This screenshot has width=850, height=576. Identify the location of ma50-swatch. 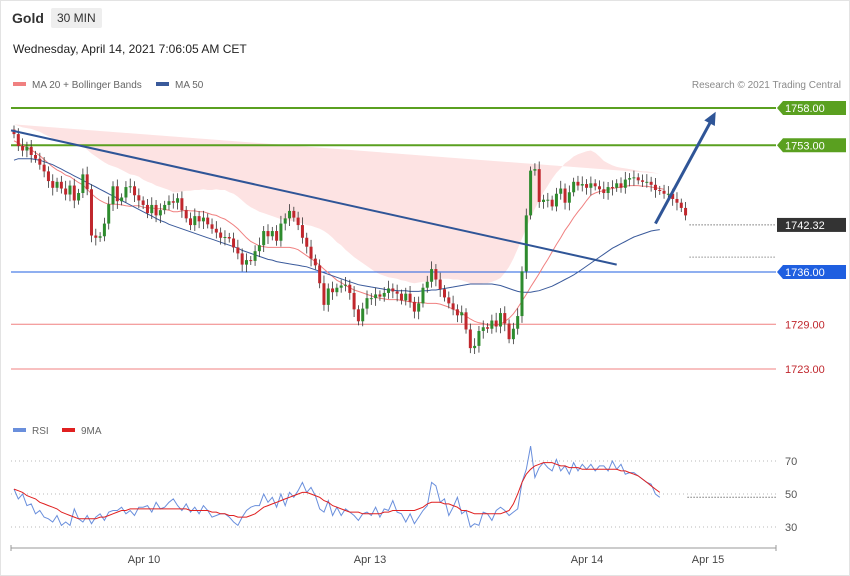
(162, 84).